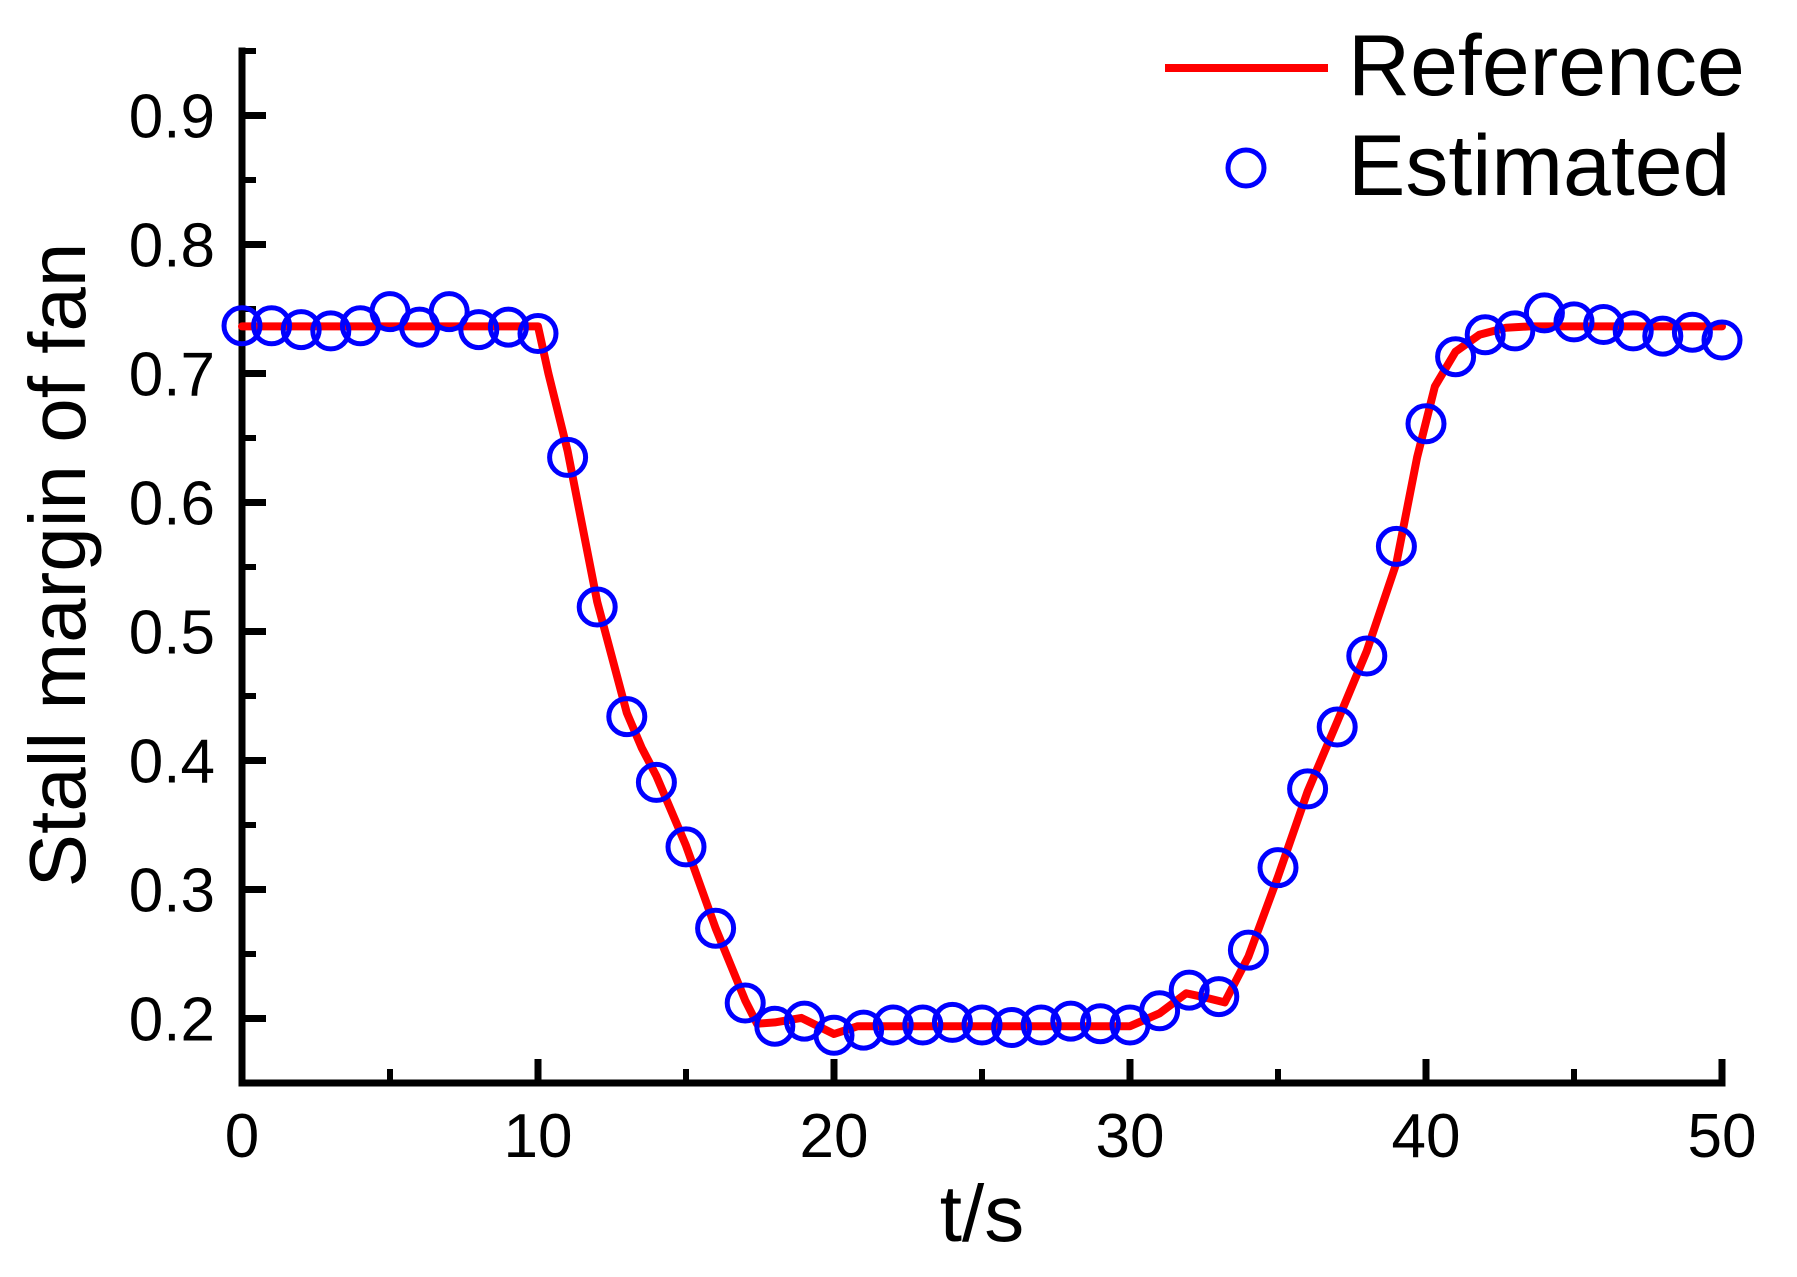  What do you see at coordinates (1246, 168) in the screenshot?
I see `legend-estimated-marker-sample` at bounding box center [1246, 168].